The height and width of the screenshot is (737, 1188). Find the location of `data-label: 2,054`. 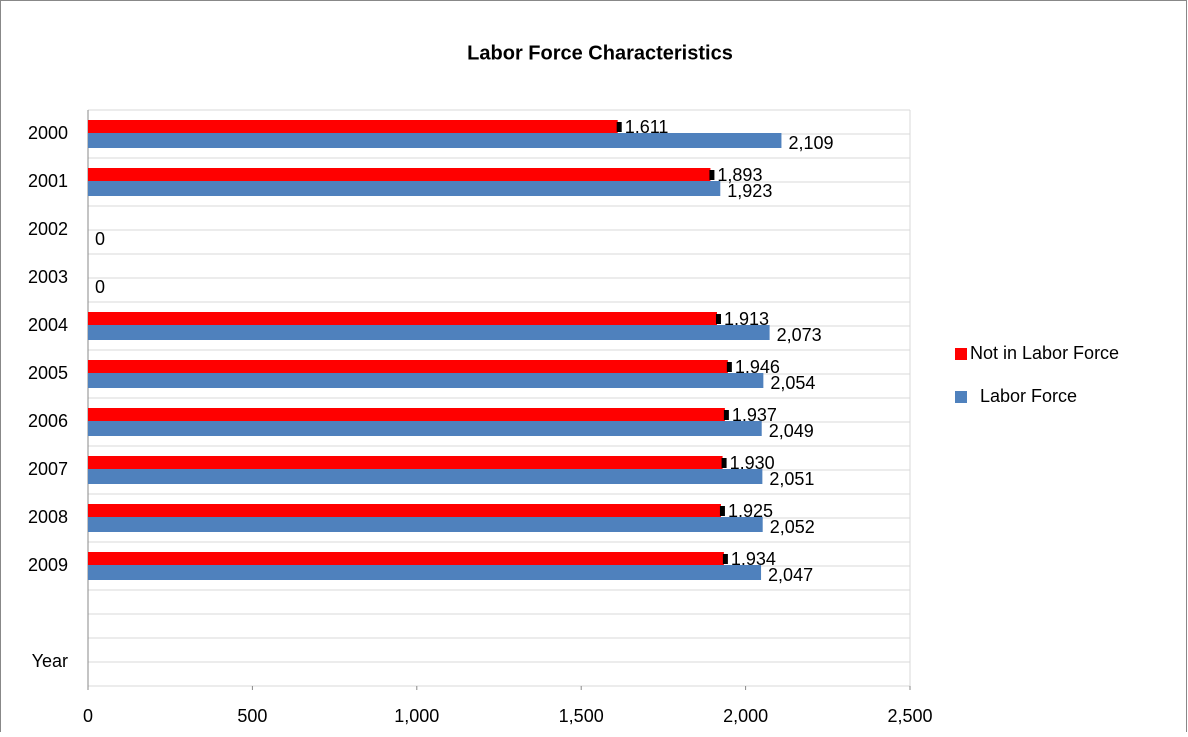

data-label: 2,054 is located at coordinates (792, 383).